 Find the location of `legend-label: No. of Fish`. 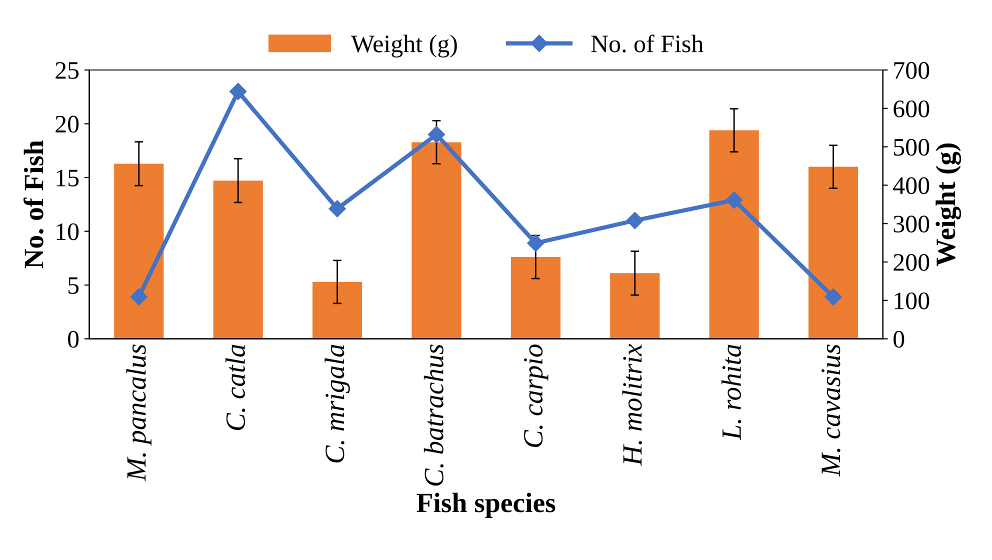

legend-label: No. of Fish is located at coordinates (647, 43).